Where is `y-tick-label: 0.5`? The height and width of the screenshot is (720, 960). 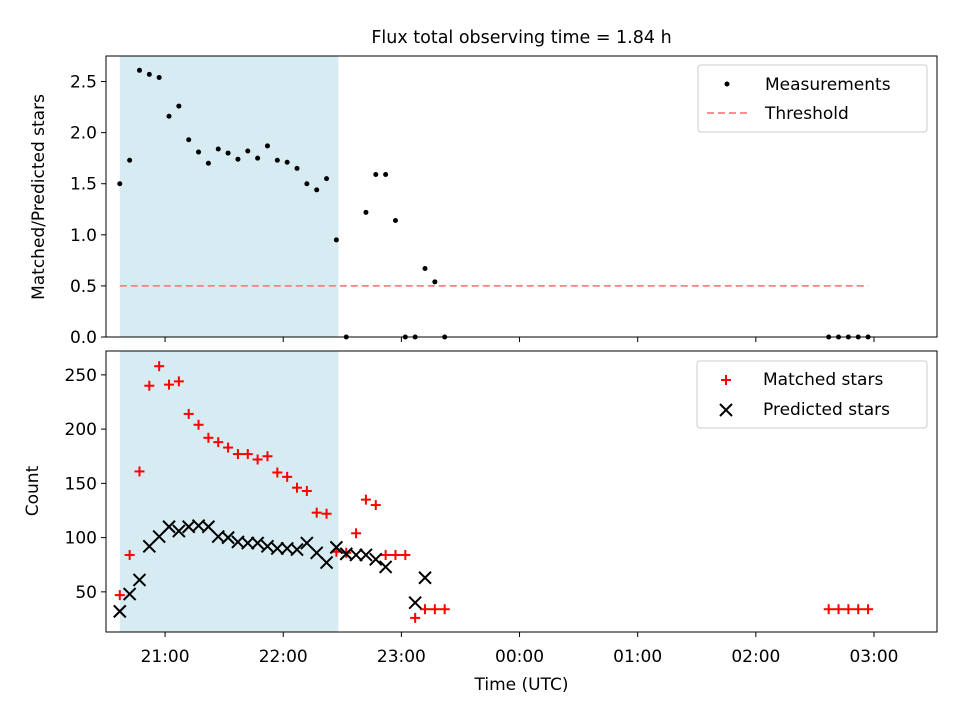
y-tick-label: 0.5 is located at coordinates (83, 287).